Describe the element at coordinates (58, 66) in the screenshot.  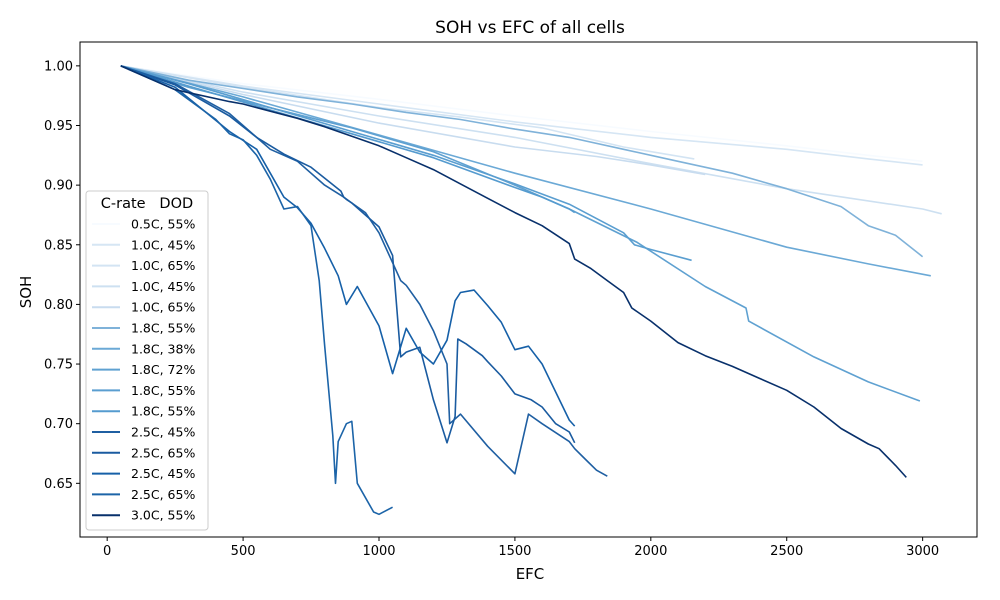
I see `y-tick-label: 1.00` at that location.